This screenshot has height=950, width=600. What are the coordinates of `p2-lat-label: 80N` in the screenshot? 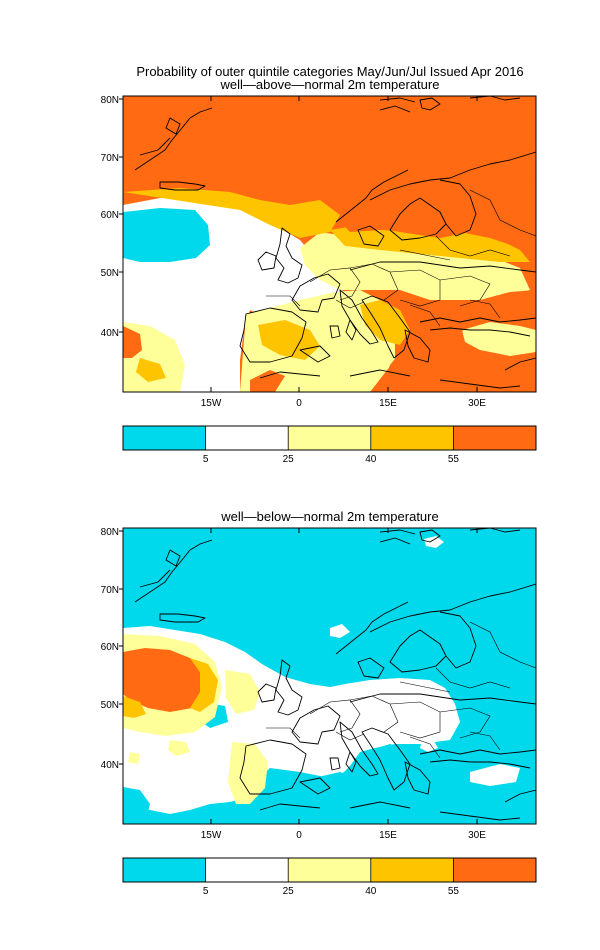 It's located at (110, 532).